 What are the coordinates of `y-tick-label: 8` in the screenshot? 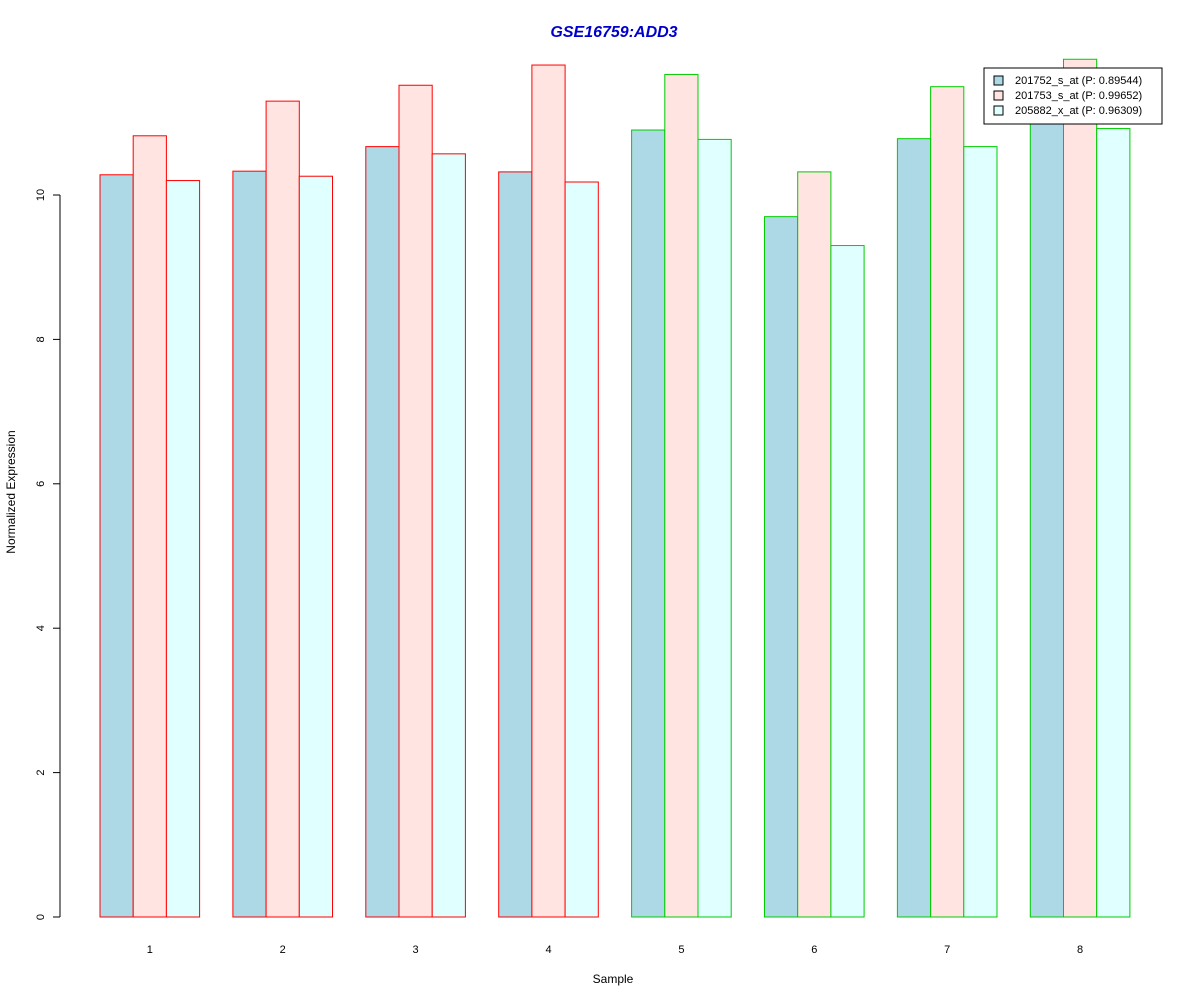 It's located at (41, 339).